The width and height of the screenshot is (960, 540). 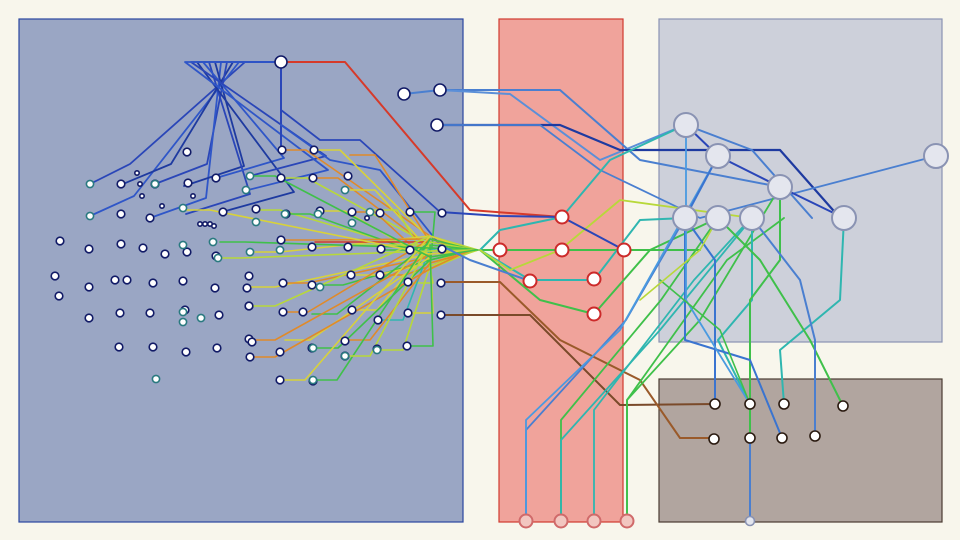 I want to click on riser-line, so click(x=672, y=369).